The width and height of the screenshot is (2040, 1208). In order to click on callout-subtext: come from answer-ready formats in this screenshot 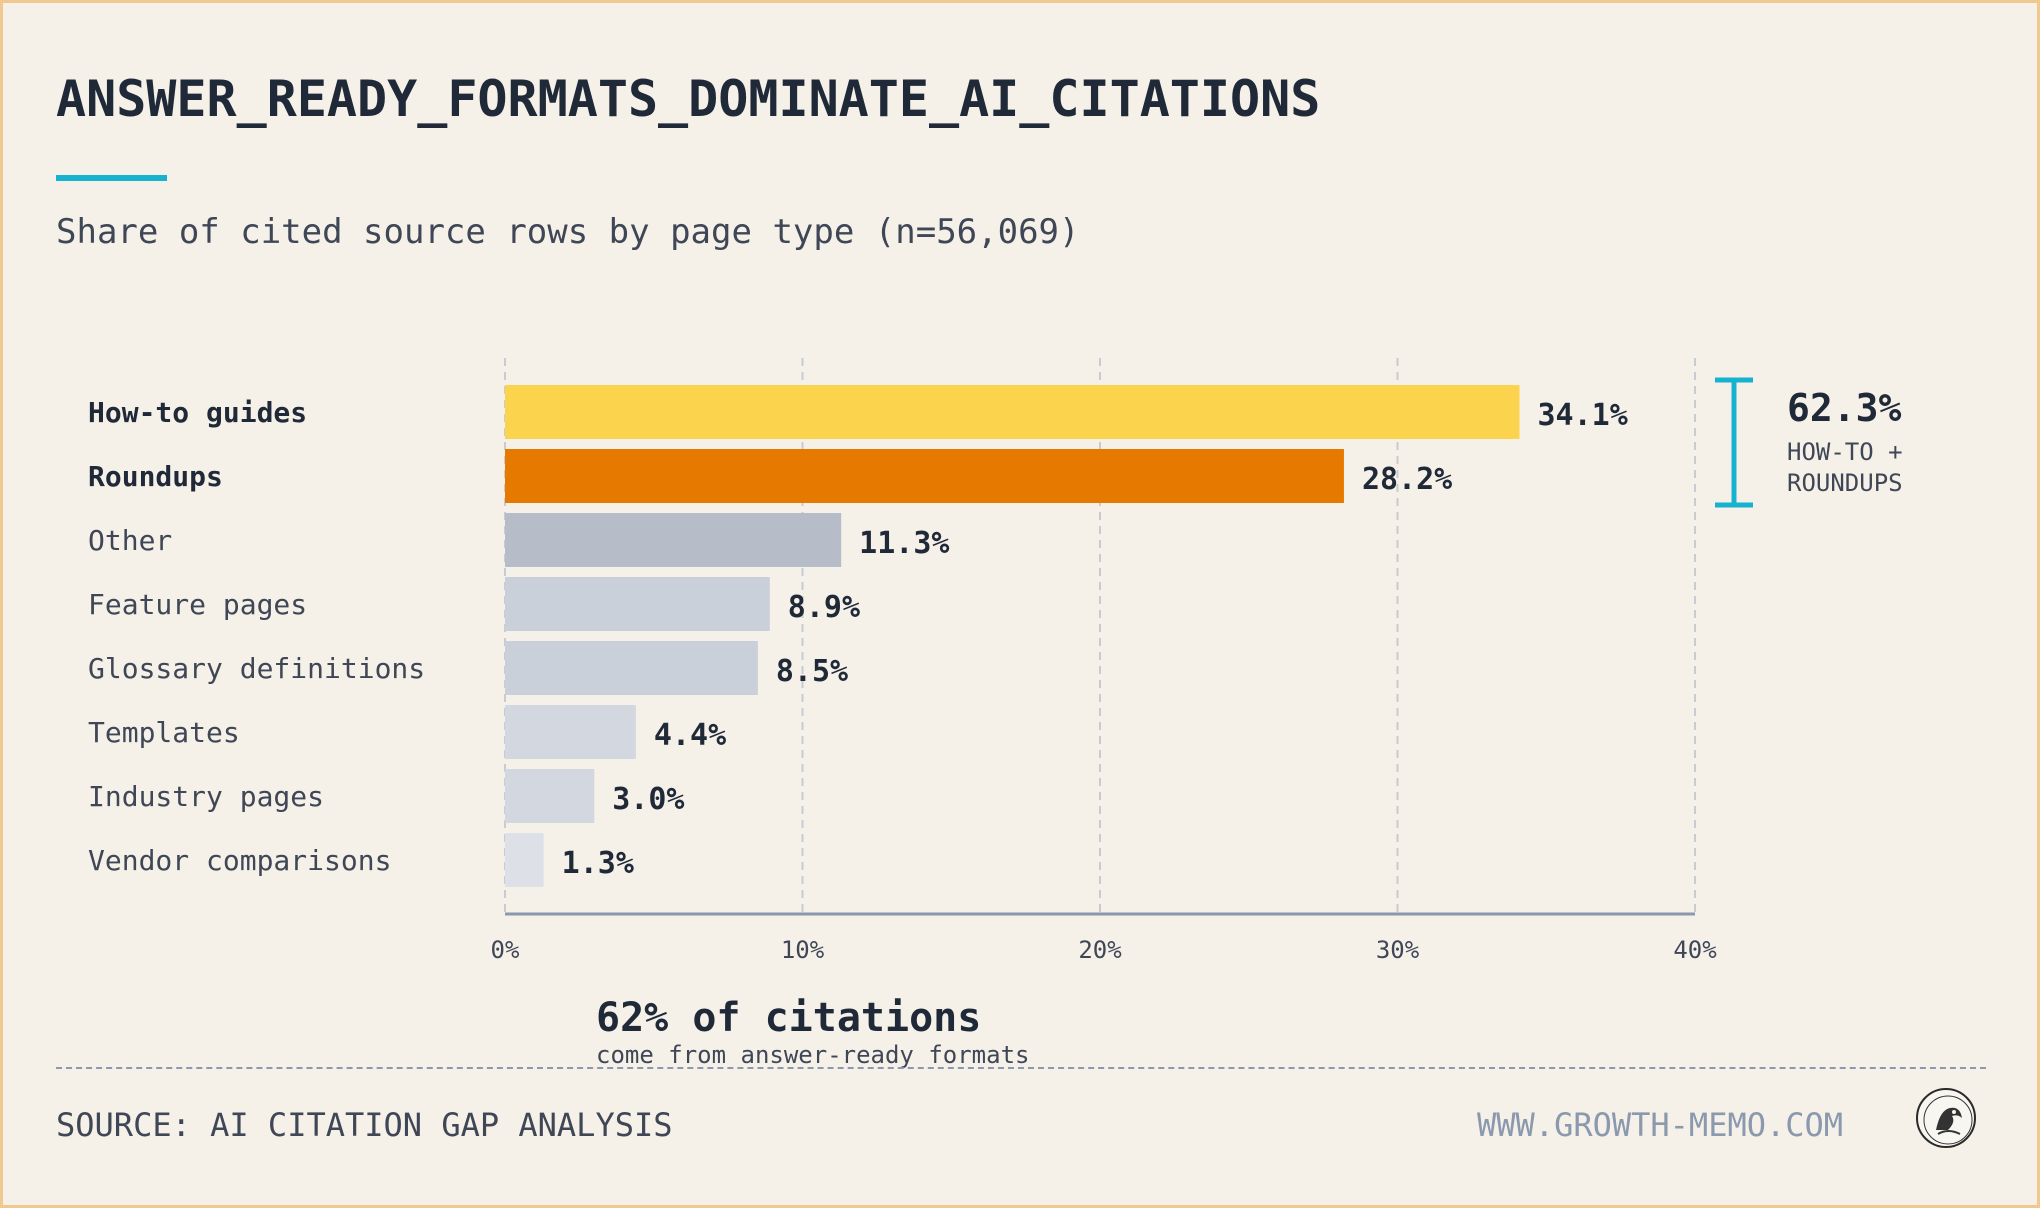, I will do `click(812, 1055)`.